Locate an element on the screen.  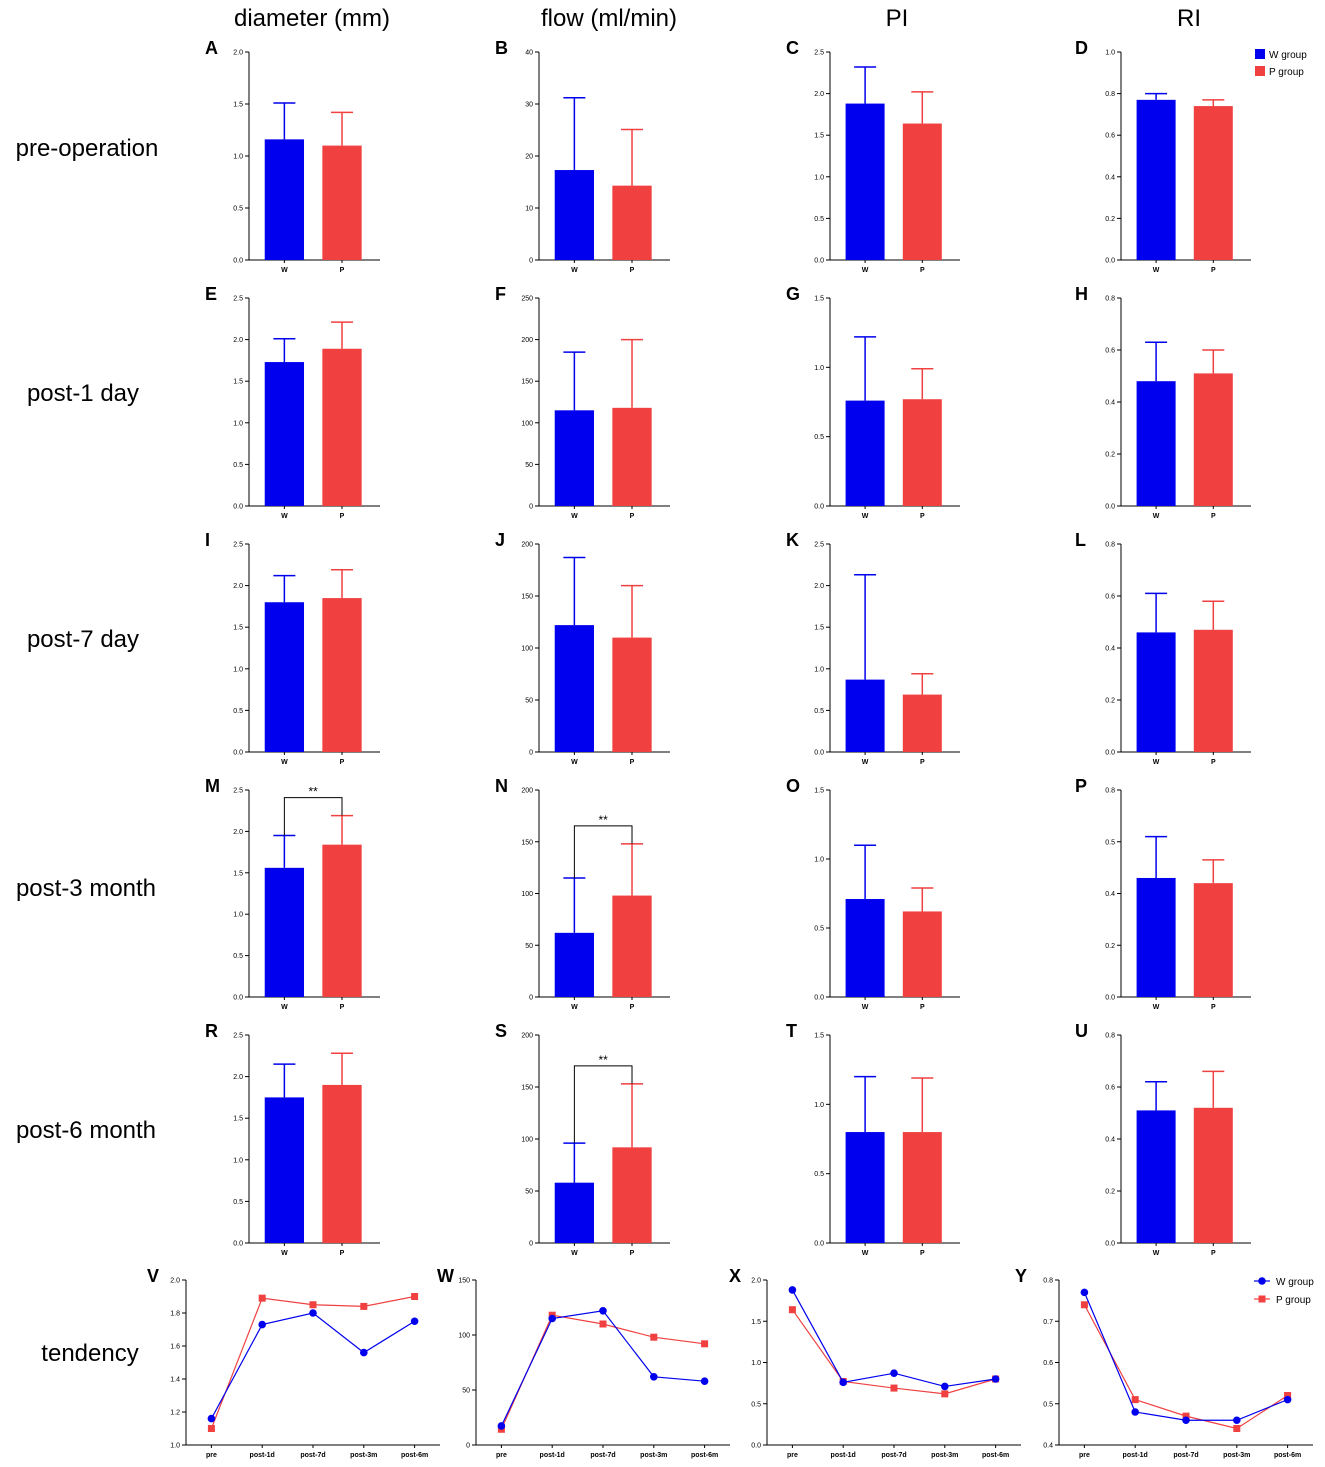
y-tick-label-m-2: 1.0 is located at coordinates (238, 915).